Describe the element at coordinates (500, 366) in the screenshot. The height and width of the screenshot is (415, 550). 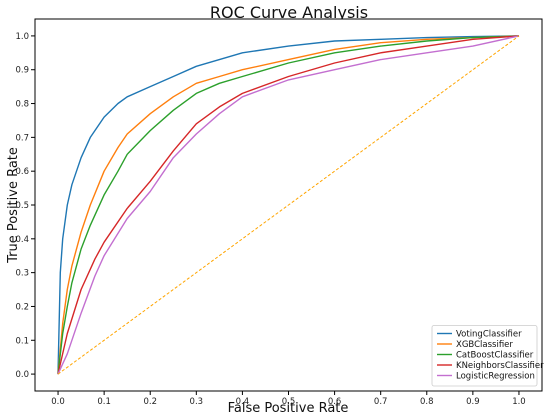
I see `legend-label: KNeighborsClassifier` at that location.